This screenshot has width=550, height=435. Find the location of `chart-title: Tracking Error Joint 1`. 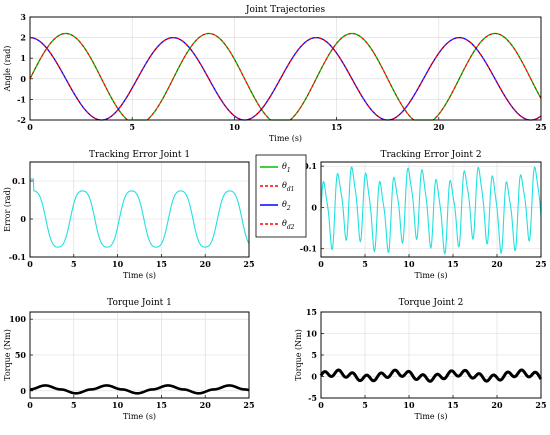

chart-title: Tracking Error Joint 1 is located at coordinates (139, 155).